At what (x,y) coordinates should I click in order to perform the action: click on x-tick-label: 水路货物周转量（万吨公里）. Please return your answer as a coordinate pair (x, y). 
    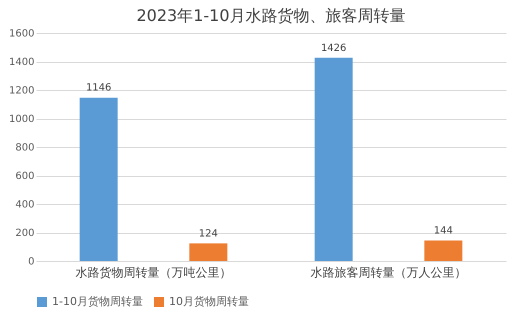
    Looking at the image, I should click on (154, 273).